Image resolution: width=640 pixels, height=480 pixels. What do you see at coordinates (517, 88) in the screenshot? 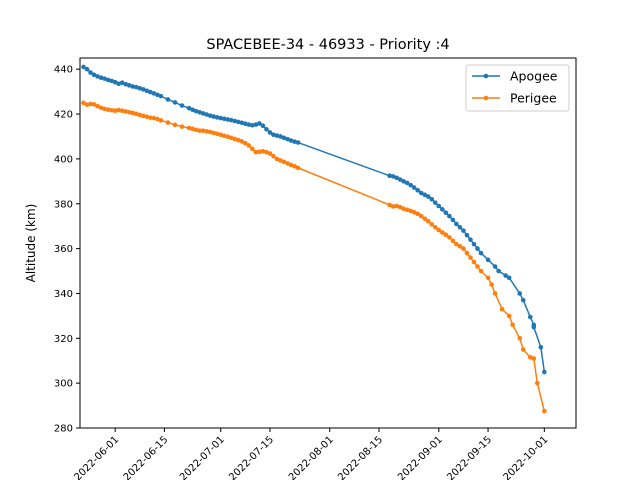
I see `legend: Apogee Perigee` at bounding box center [517, 88].